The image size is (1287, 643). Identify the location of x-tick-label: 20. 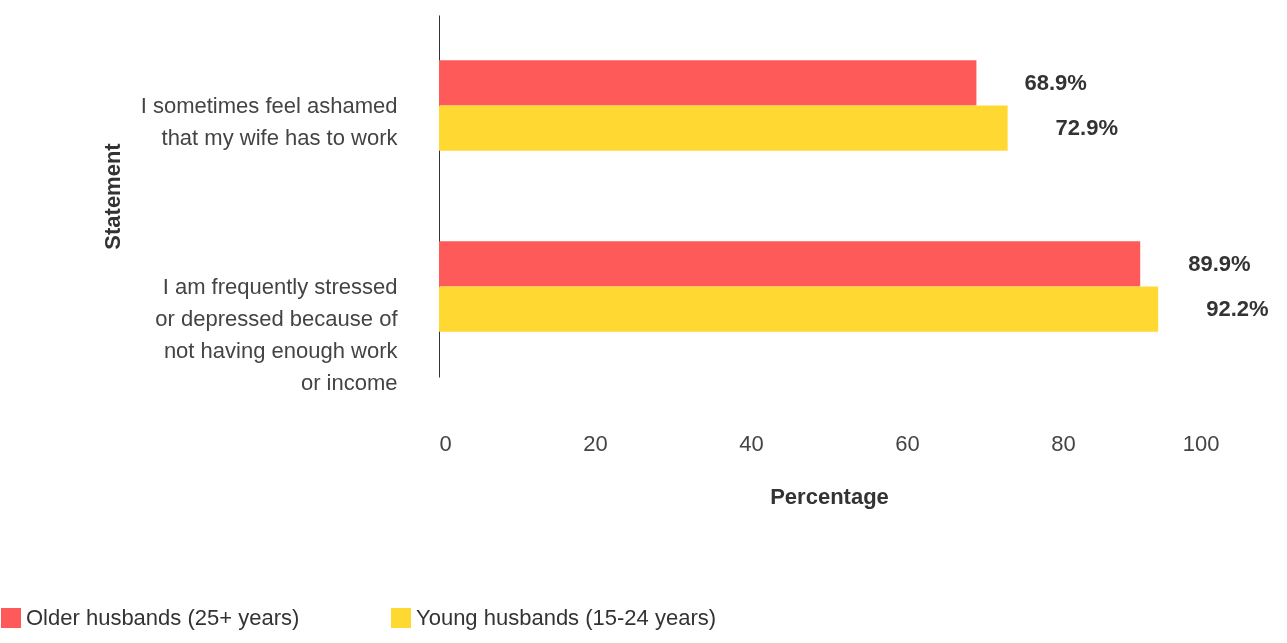
(595, 443).